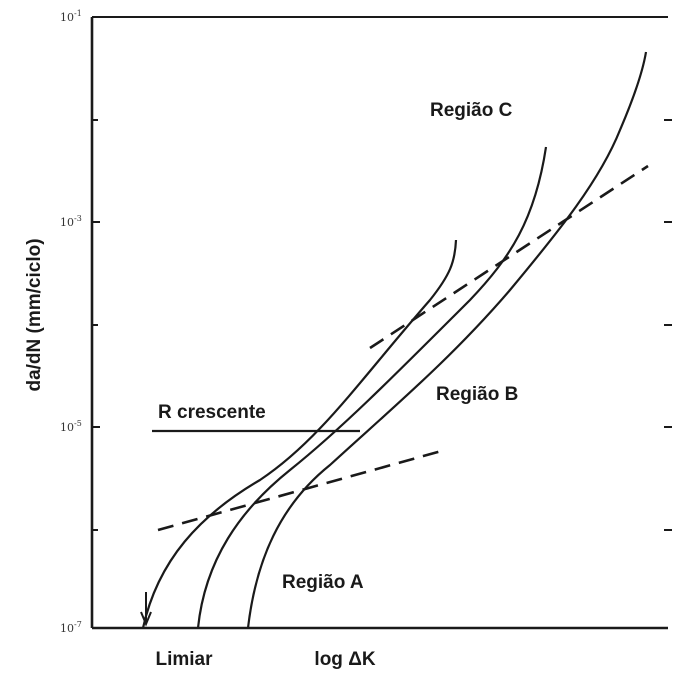 The image size is (677, 673). What do you see at coordinates (477, 394) in the screenshot?
I see `annotation-regiao-b: Região B` at bounding box center [477, 394].